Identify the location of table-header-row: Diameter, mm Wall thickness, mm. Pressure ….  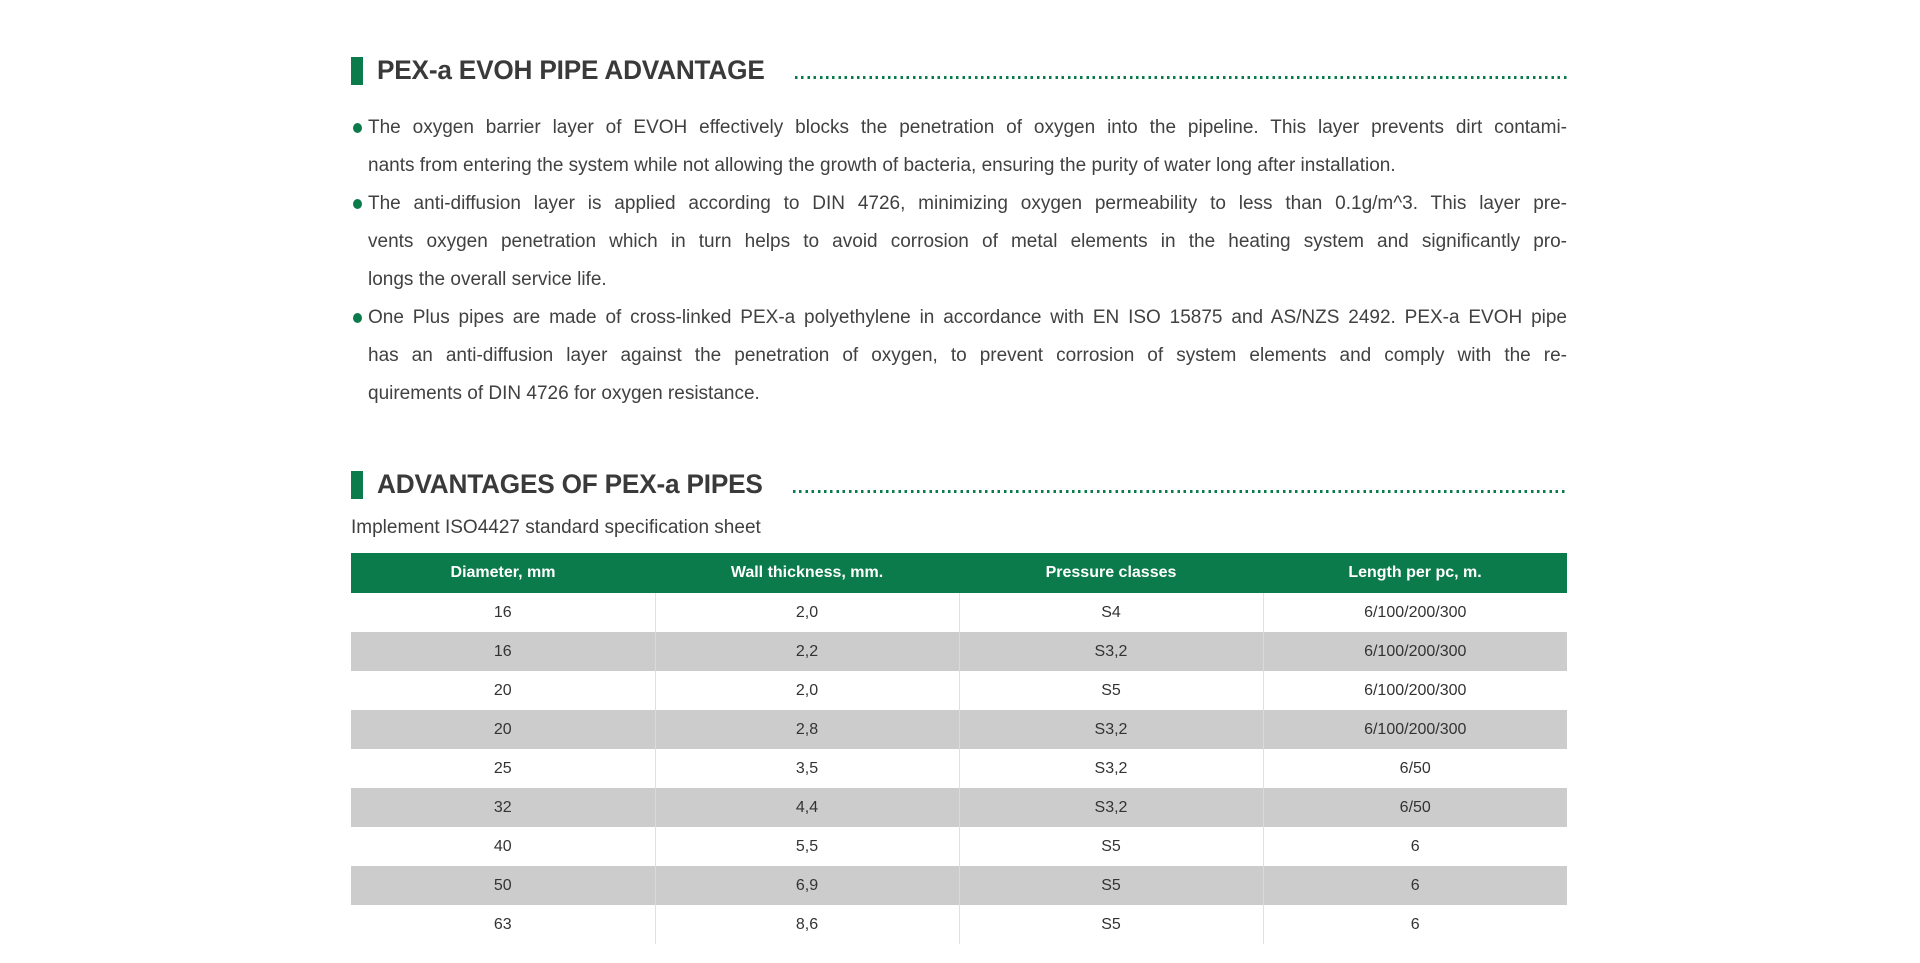
(959, 573).